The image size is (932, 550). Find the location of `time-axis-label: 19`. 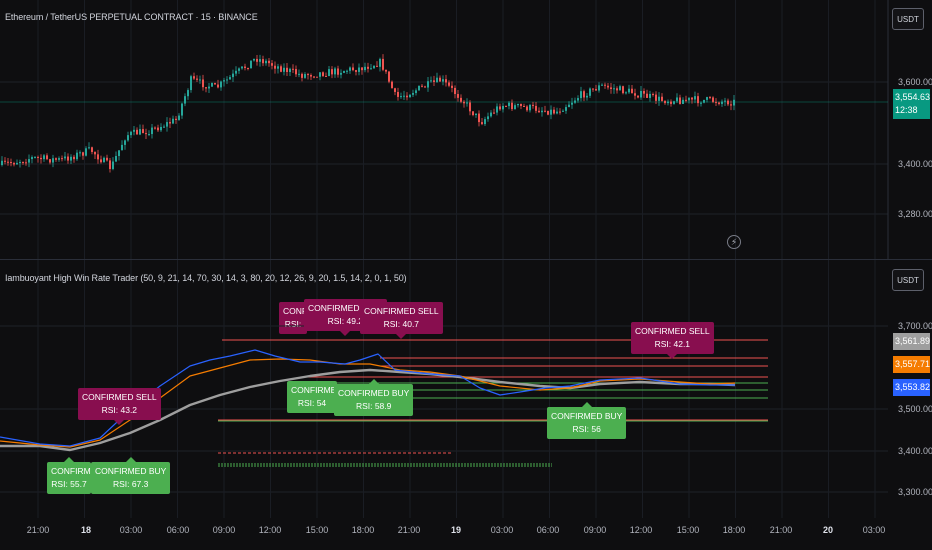

time-axis-label: 19 is located at coordinates (456, 530).